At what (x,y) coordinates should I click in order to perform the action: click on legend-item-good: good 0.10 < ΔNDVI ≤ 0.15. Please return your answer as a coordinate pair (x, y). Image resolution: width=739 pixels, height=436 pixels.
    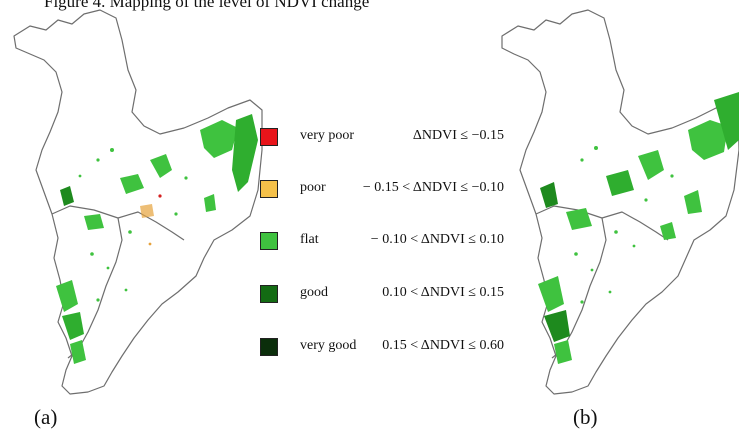
    Looking at the image, I should click on (383, 296).